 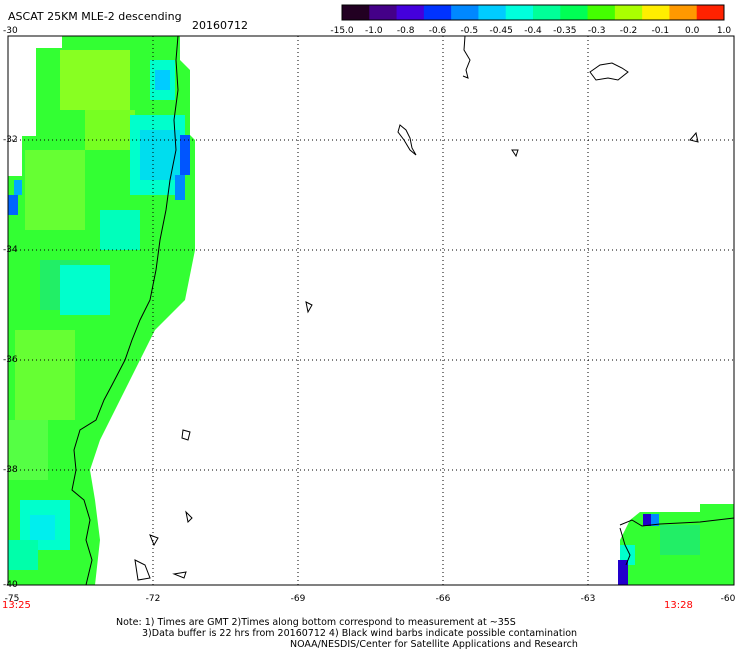 What do you see at coordinates (95, 16) in the screenshot?
I see `map-title: ASCAT 25KM MLE-2 descending` at bounding box center [95, 16].